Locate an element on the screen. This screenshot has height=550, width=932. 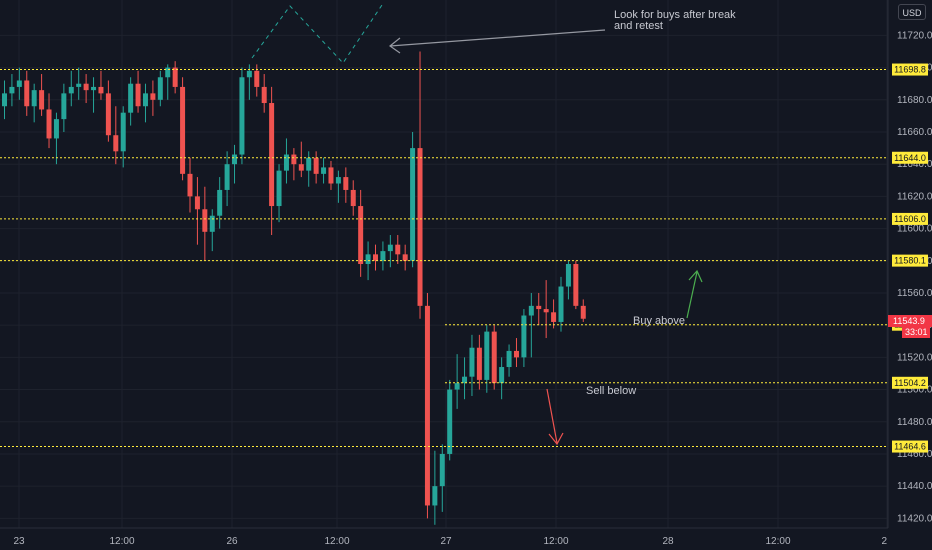
time-axis: 23 12:00 26 12:00 27 12:00 28 12:00 2 is located at coordinates (450, 541).